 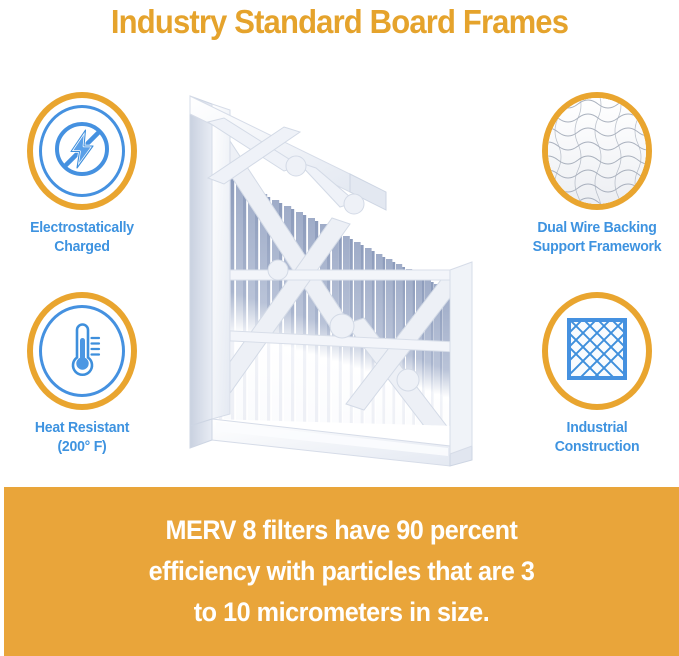 I want to click on wire-mesh-photo-icon, so click(x=597, y=151).